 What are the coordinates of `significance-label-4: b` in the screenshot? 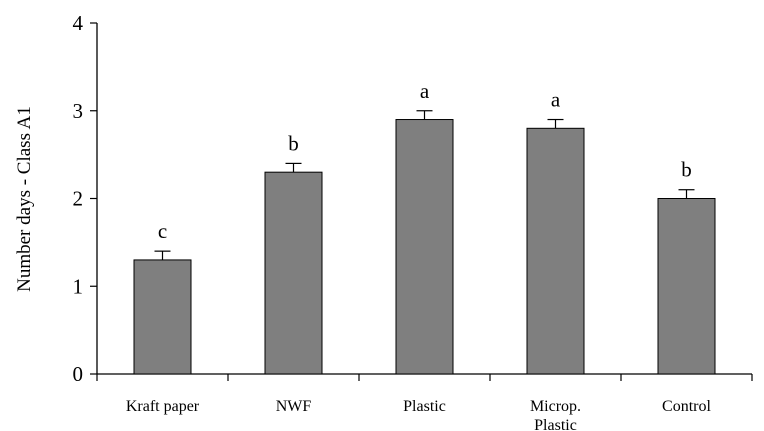 It's located at (686, 170).